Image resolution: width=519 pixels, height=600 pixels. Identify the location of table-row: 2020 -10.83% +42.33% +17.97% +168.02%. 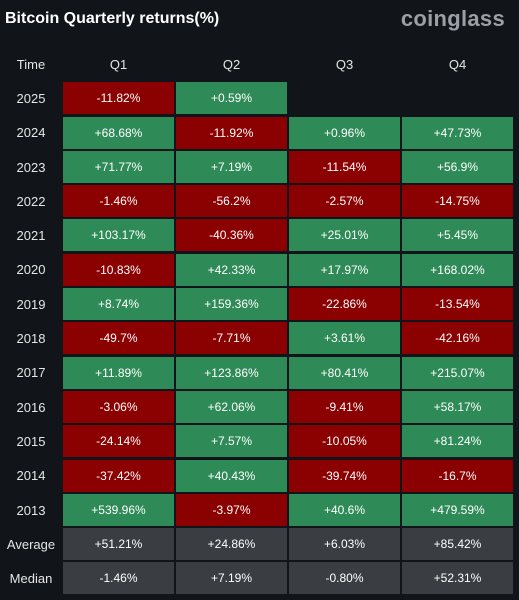
(259, 270).